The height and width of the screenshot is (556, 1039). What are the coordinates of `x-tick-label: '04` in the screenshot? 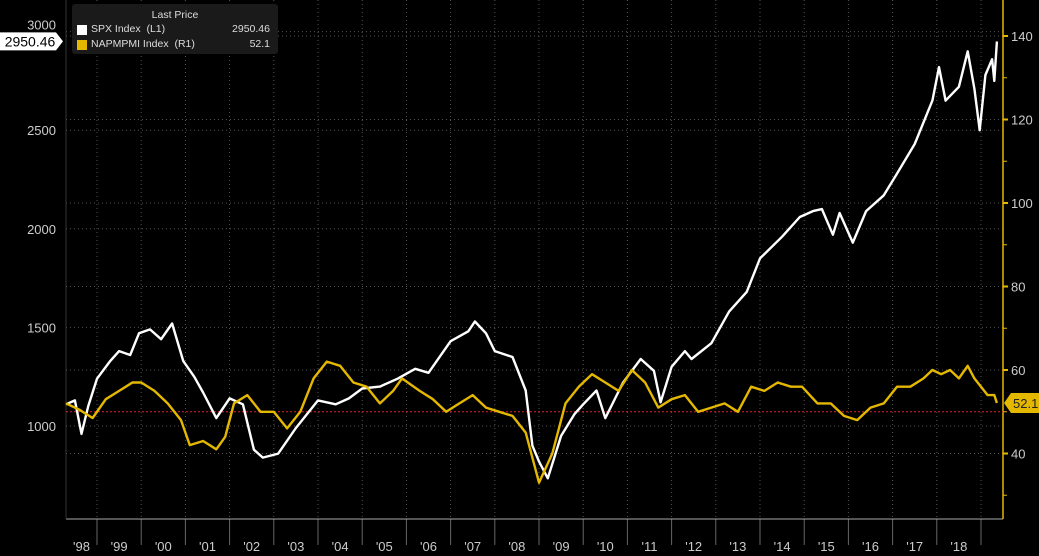 It's located at (340, 546).